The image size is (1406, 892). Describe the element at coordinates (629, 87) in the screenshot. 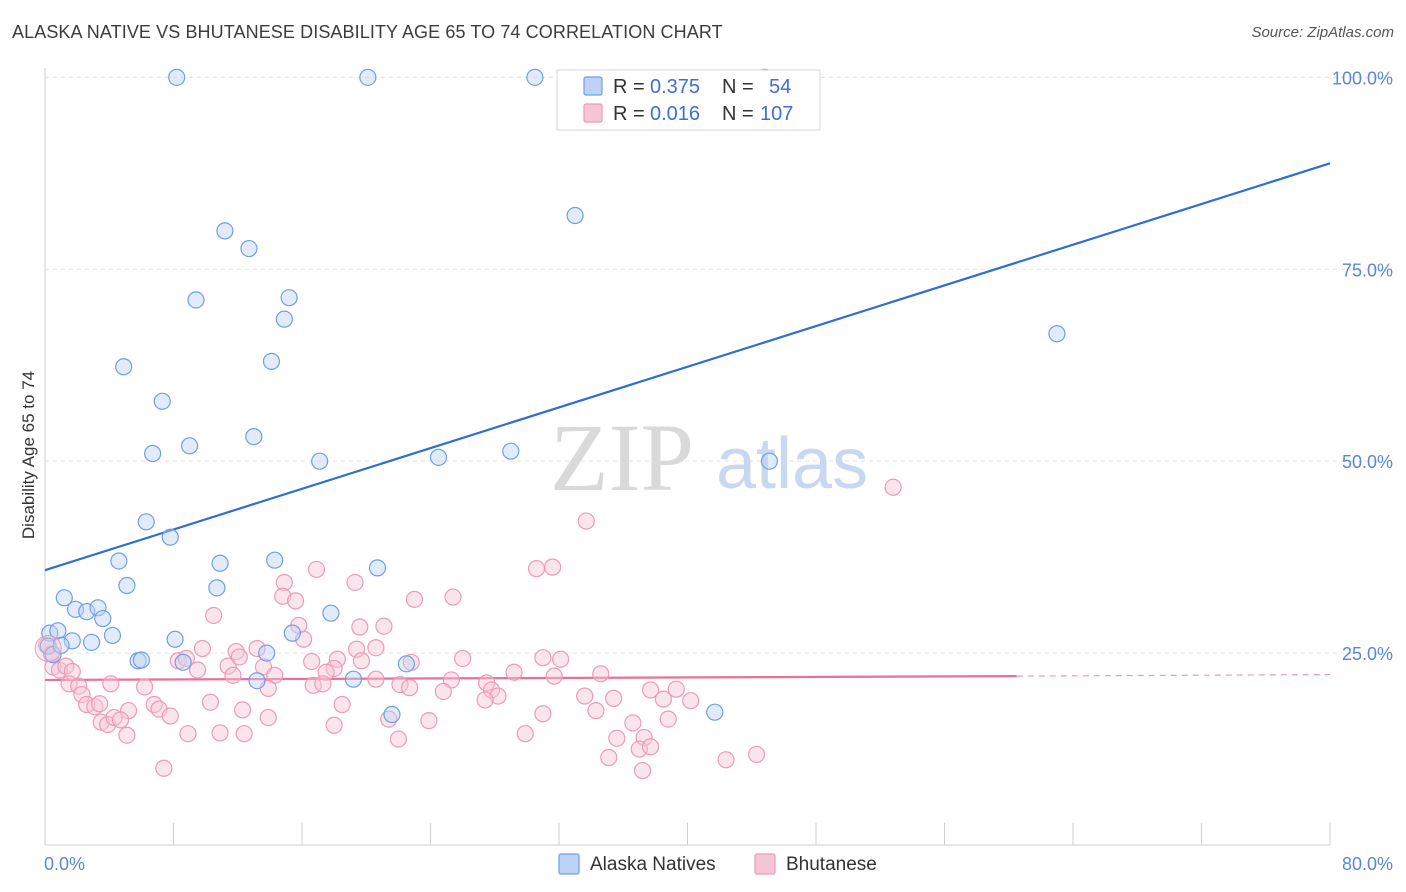

I see `legend-r-label-1: R =` at that location.